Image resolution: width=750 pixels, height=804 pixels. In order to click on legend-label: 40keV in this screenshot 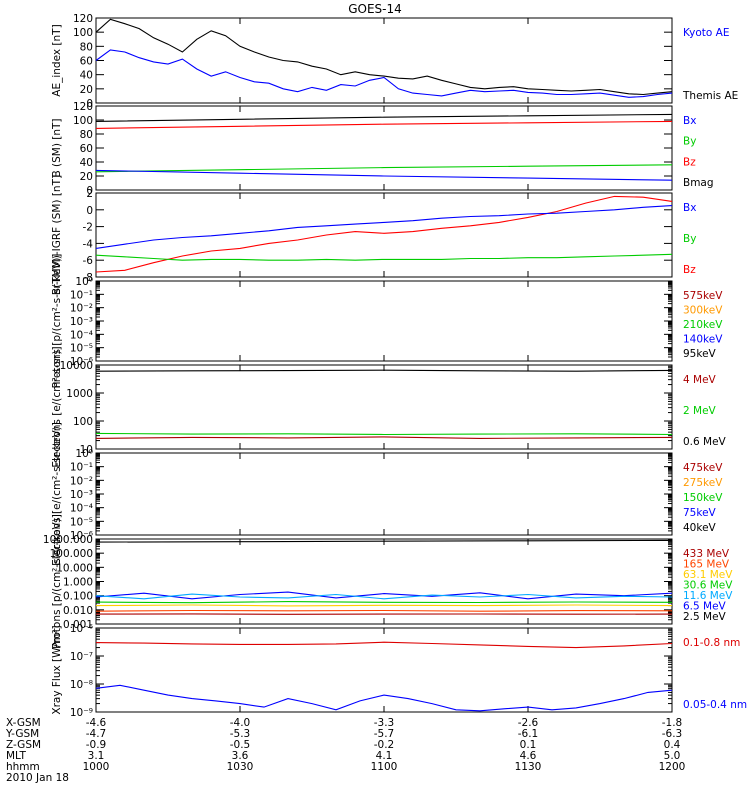, I will do `click(700, 528)`.